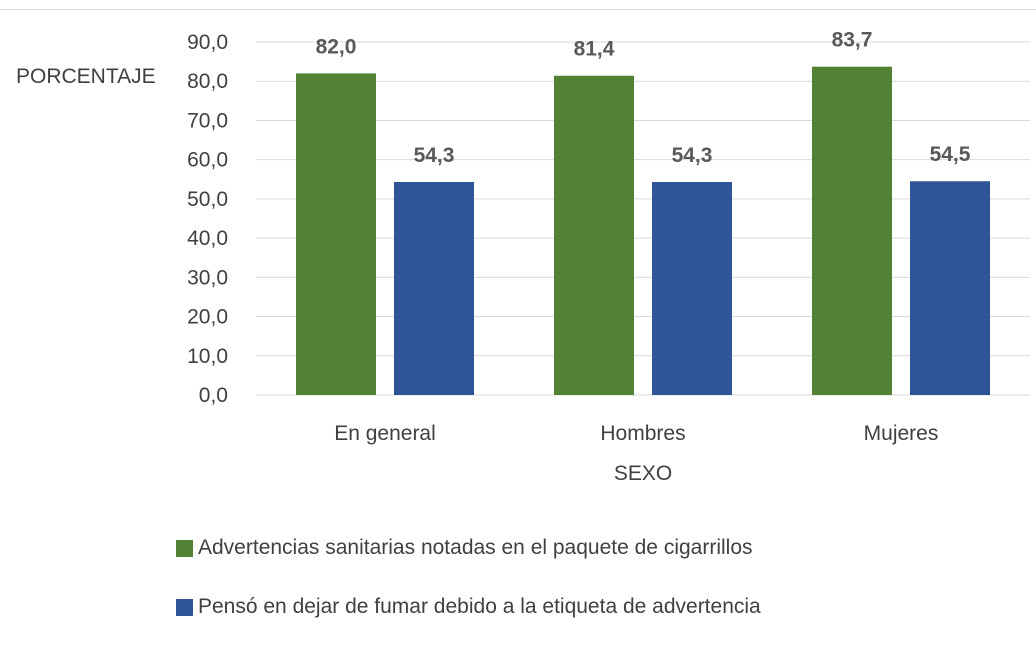 The image size is (1036, 654). What do you see at coordinates (643, 98) in the screenshot?
I see `data-labels: 82,0 54,3 81,4 54,3 83,7 54,5` at bounding box center [643, 98].